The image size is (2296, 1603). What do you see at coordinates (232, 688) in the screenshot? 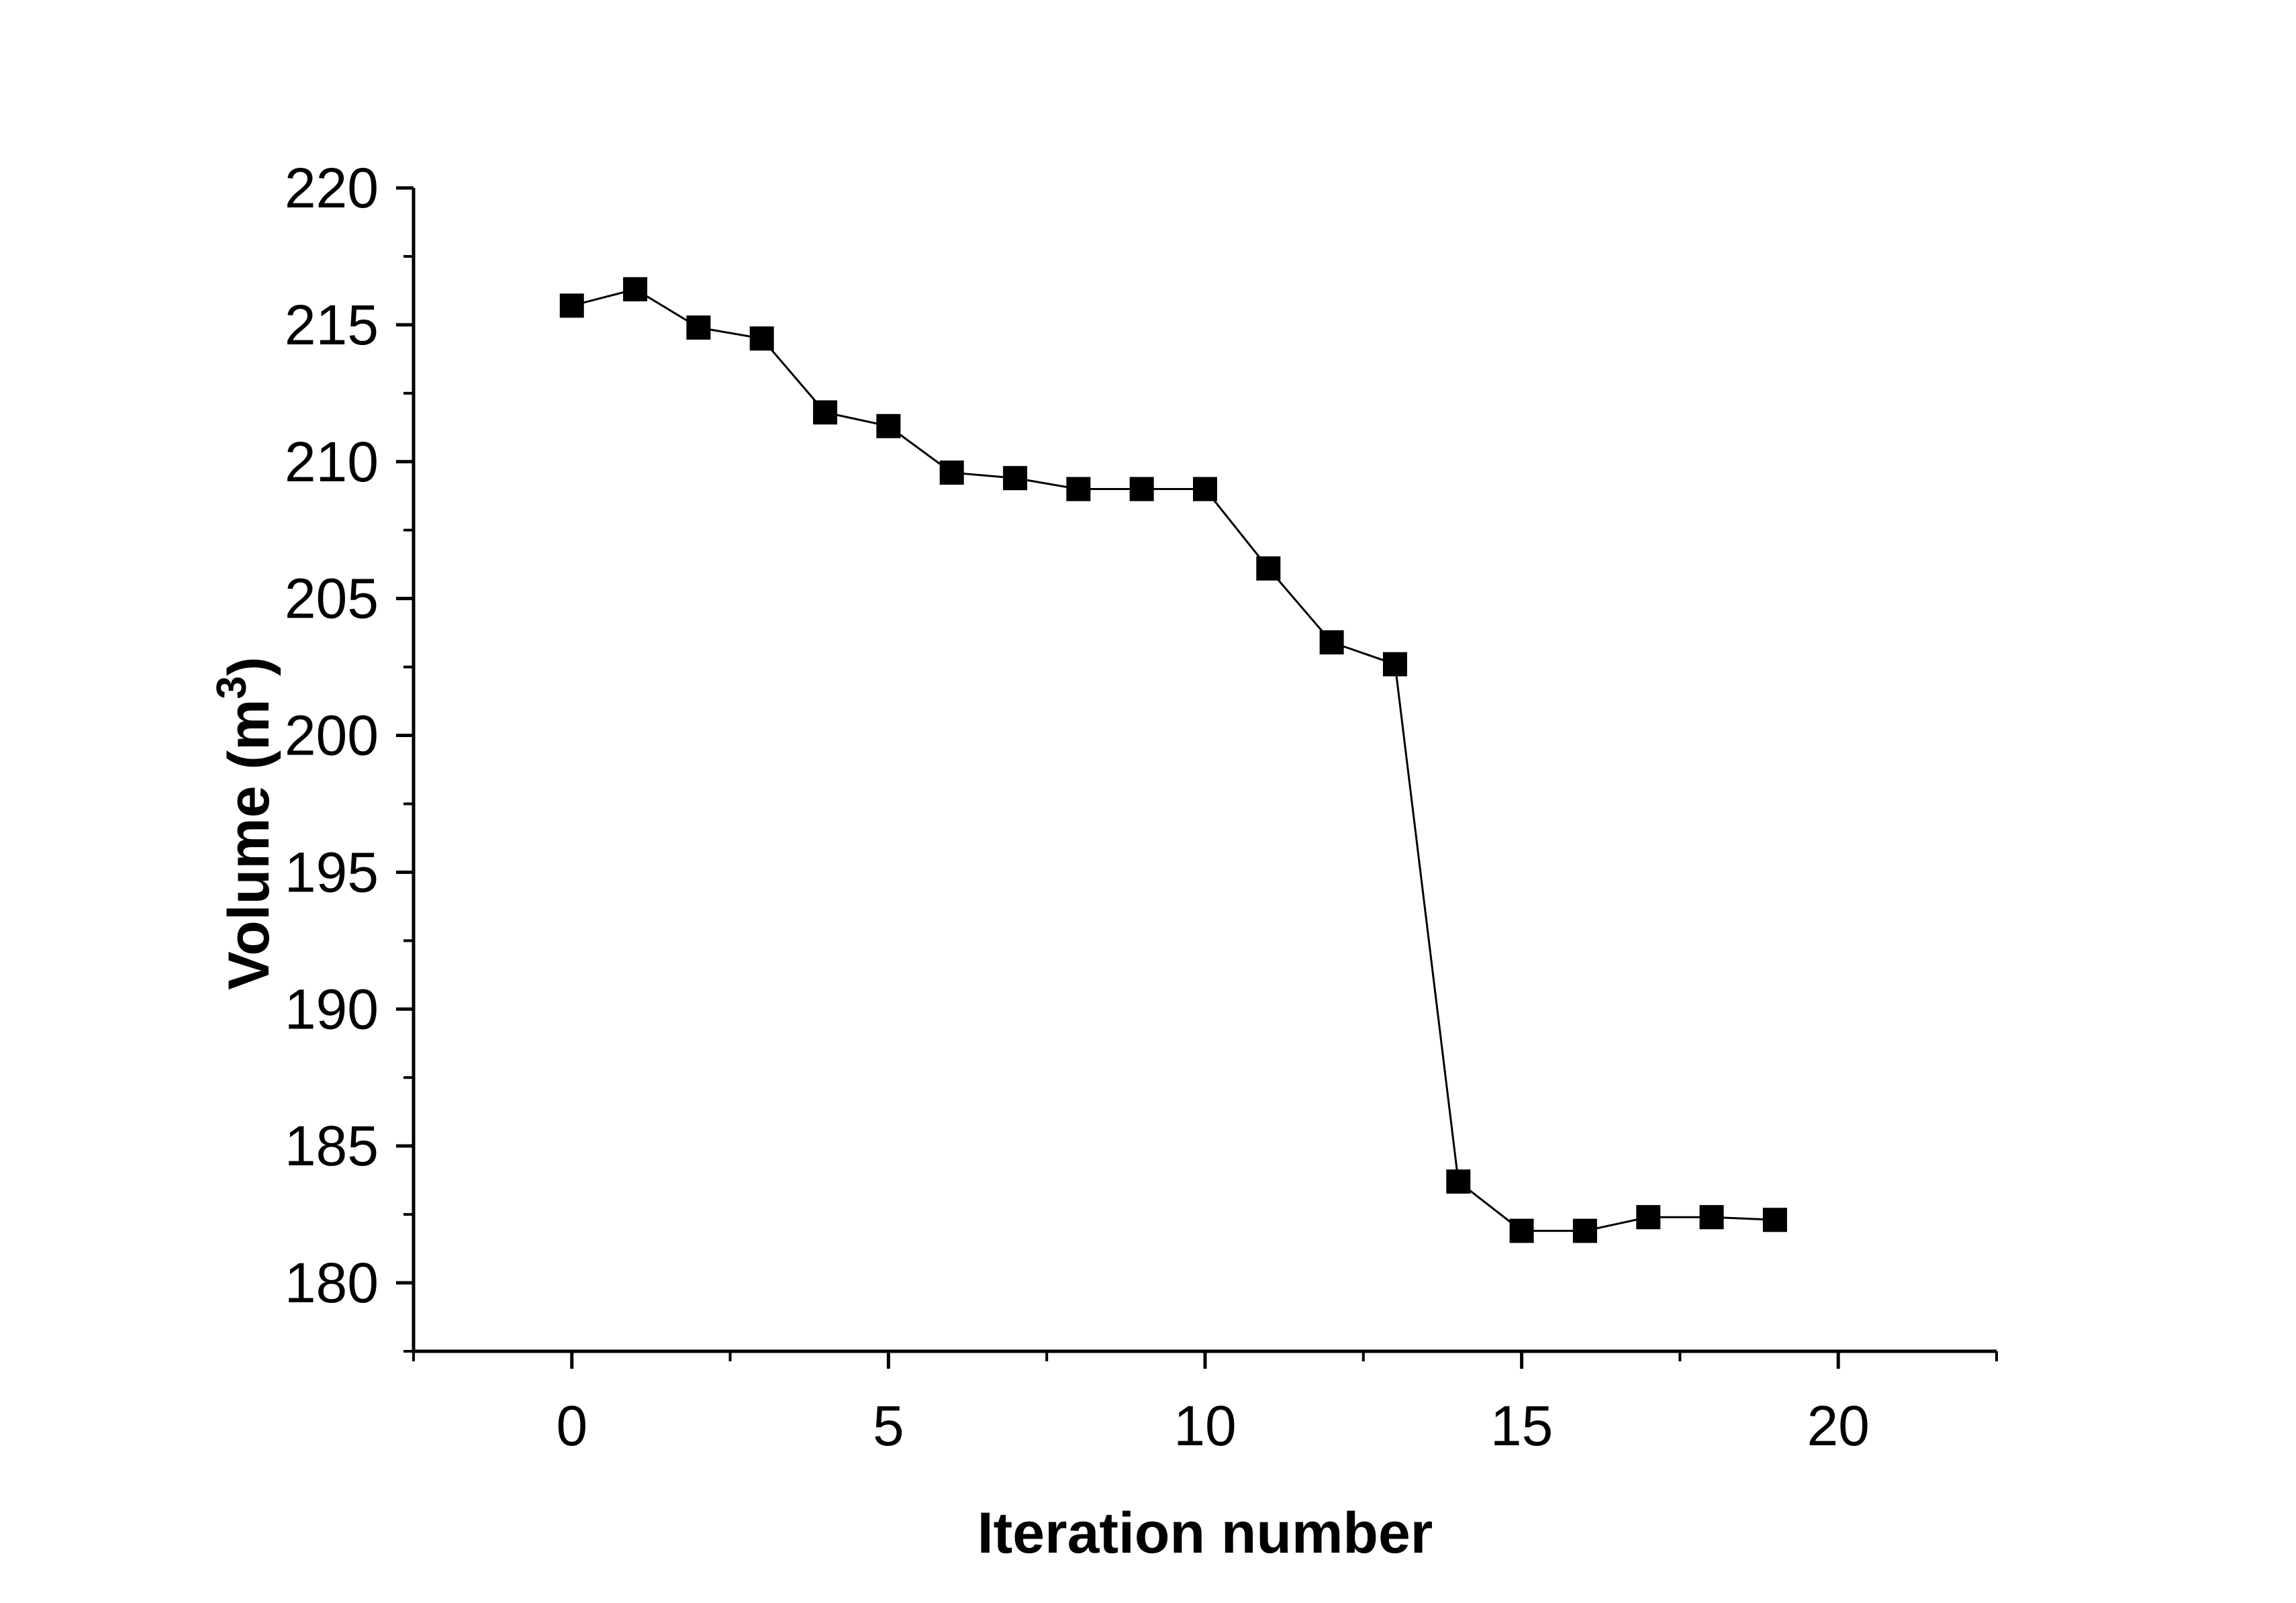
I see `y-axis-title-superscript: 3` at bounding box center [232, 688].